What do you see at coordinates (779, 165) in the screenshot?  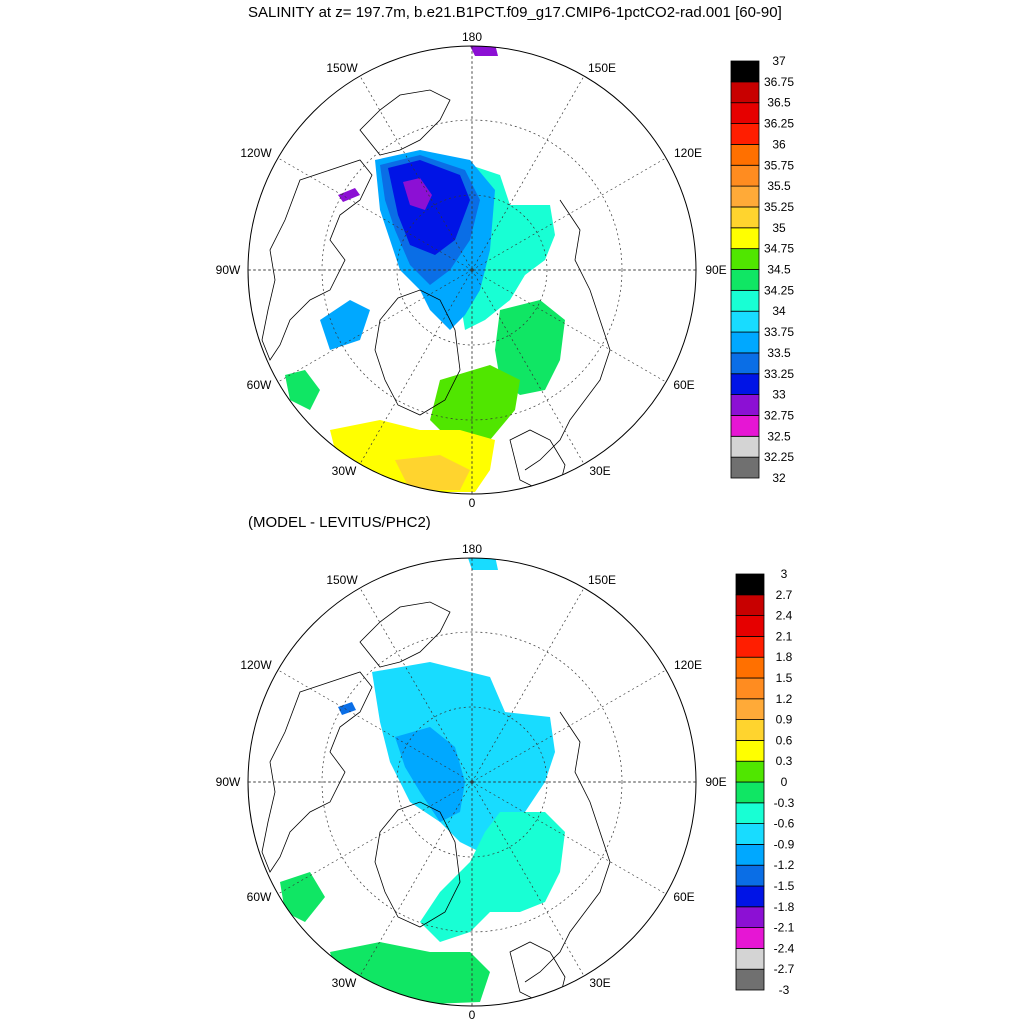 I see `colorbar-label: 35.75` at bounding box center [779, 165].